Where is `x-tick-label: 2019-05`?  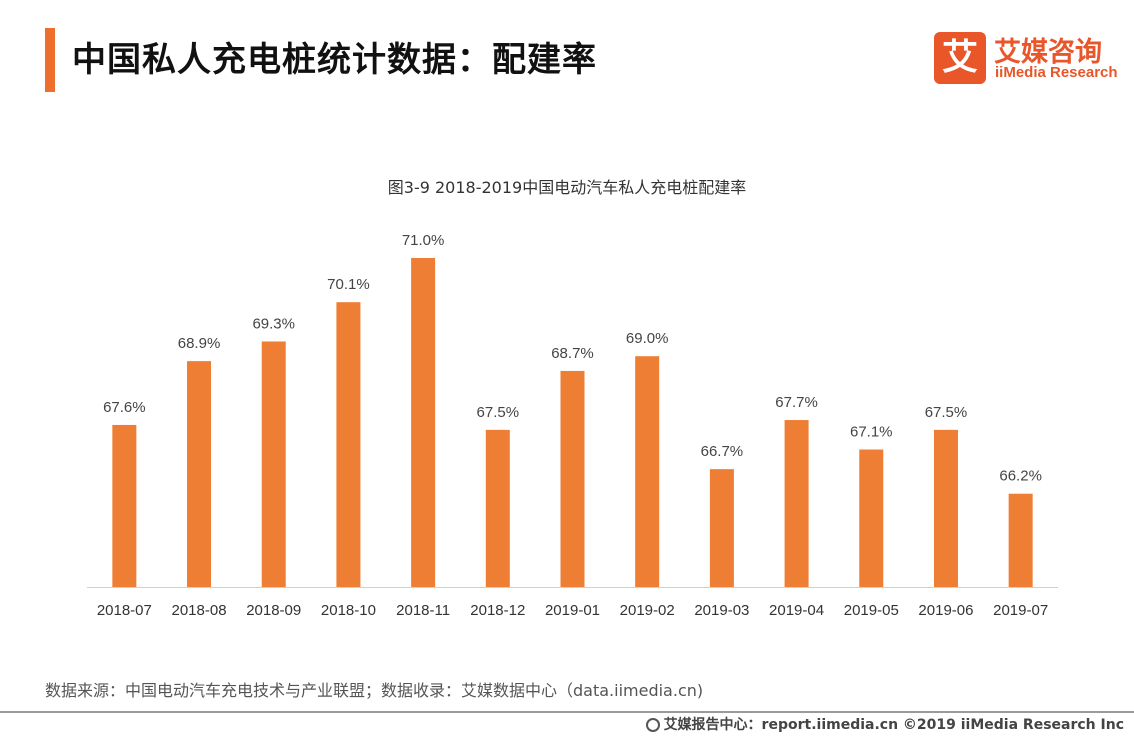
x-tick-label: 2019-05 is located at coordinates (871, 610).